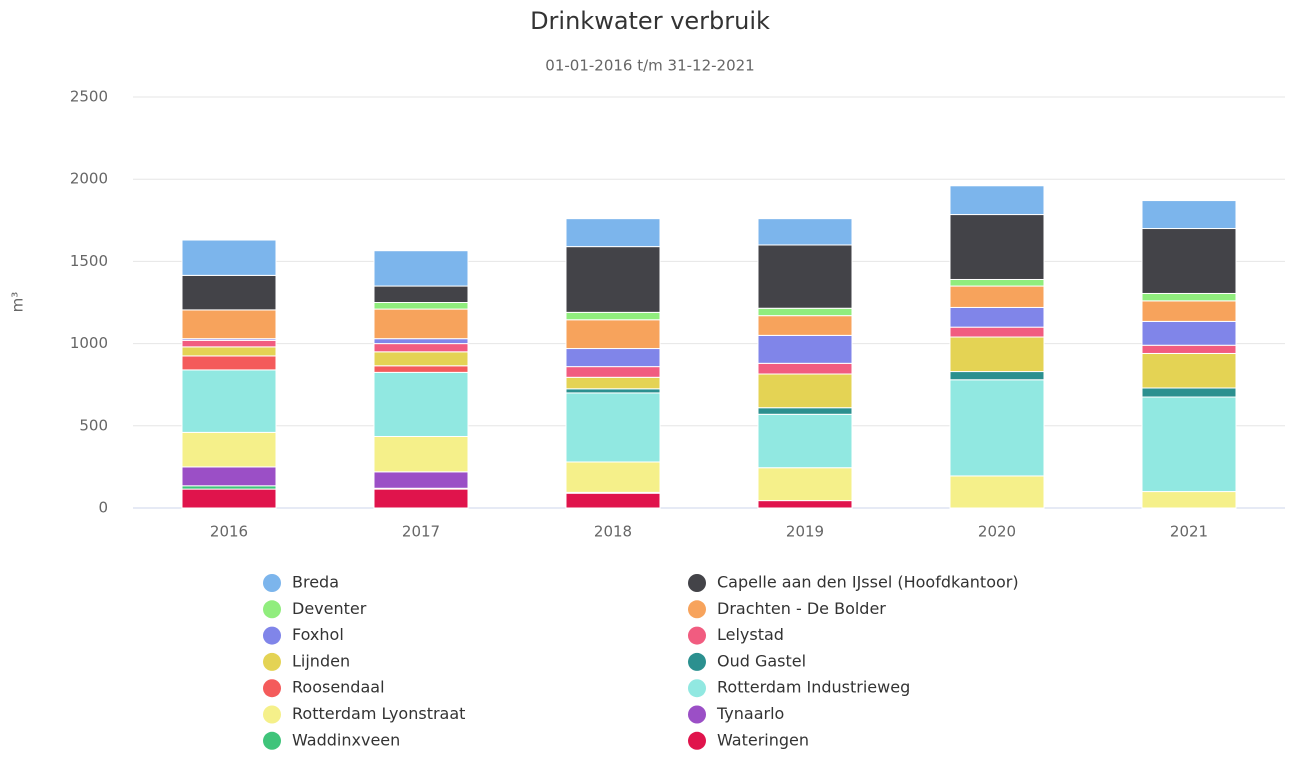  Describe the element at coordinates (868, 582) in the screenshot. I see `legend-label: Capelle aan den IJssel (Hoofdkantoor)` at that location.